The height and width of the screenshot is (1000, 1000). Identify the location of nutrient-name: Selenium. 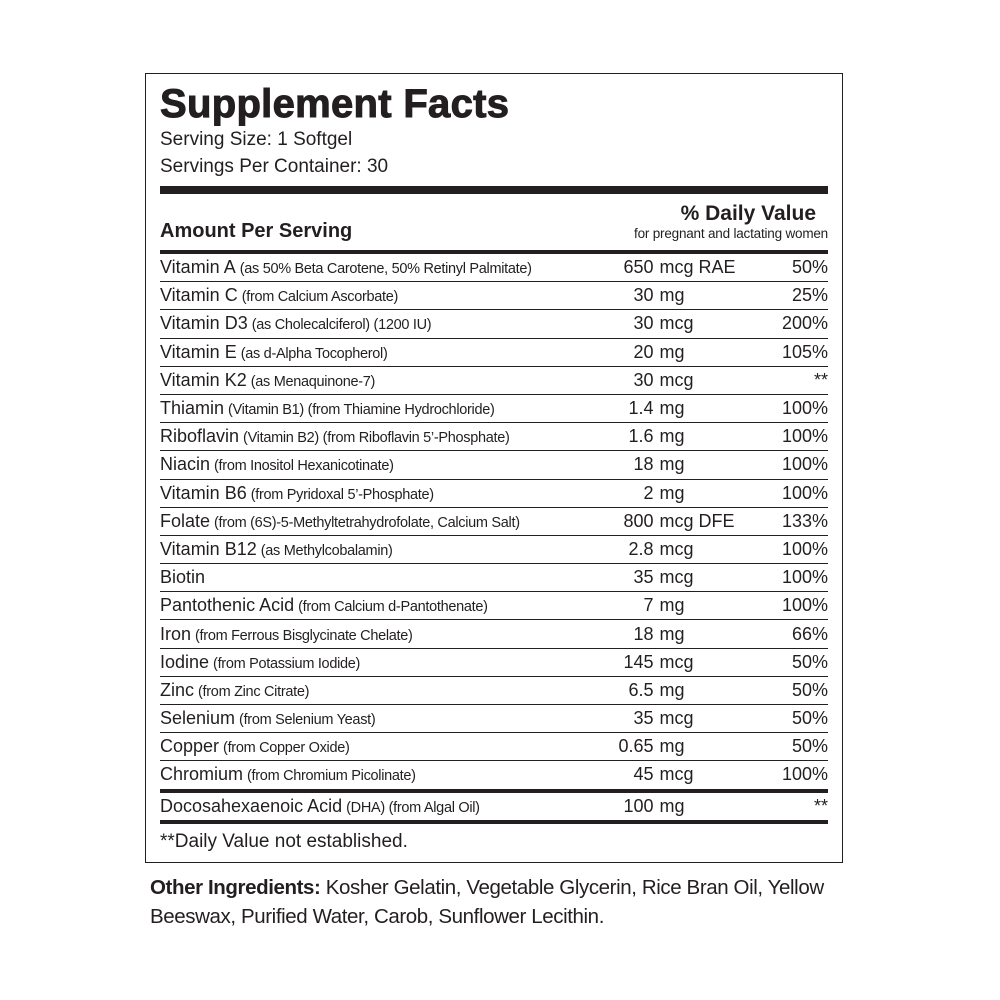
(198, 718).